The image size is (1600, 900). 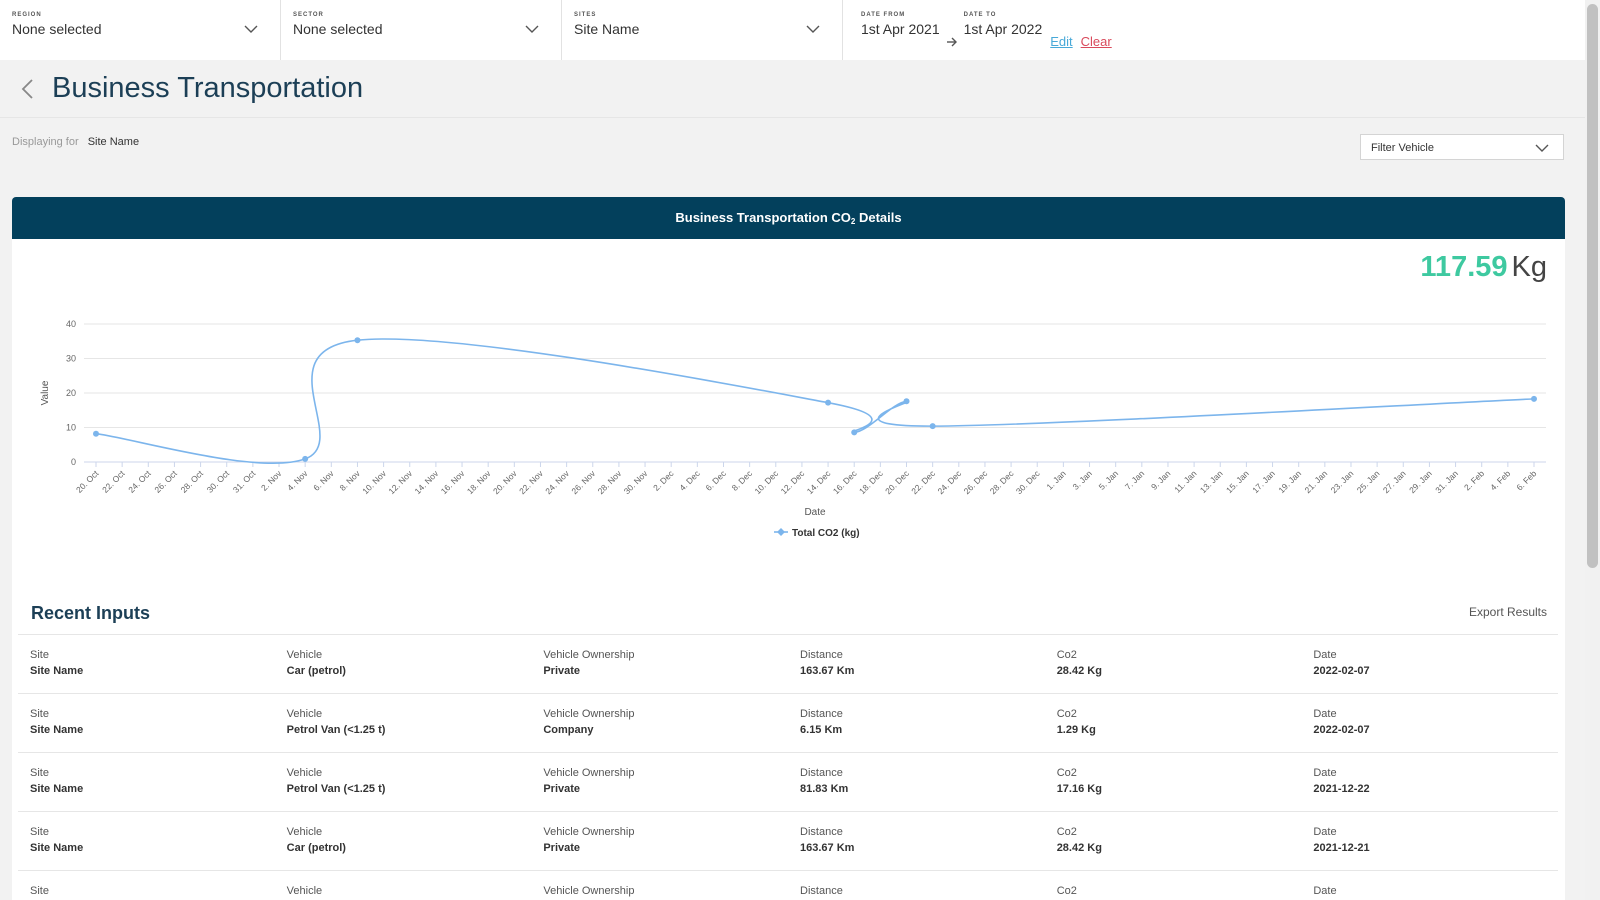 What do you see at coordinates (1402, 148) in the screenshot?
I see `filter-vehicle-label: Filter Vehicle` at bounding box center [1402, 148].